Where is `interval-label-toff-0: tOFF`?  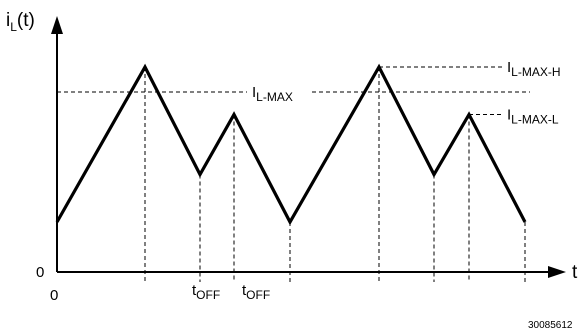 interval-label-toff-0: tOFF is located at coordinates (206, 292).